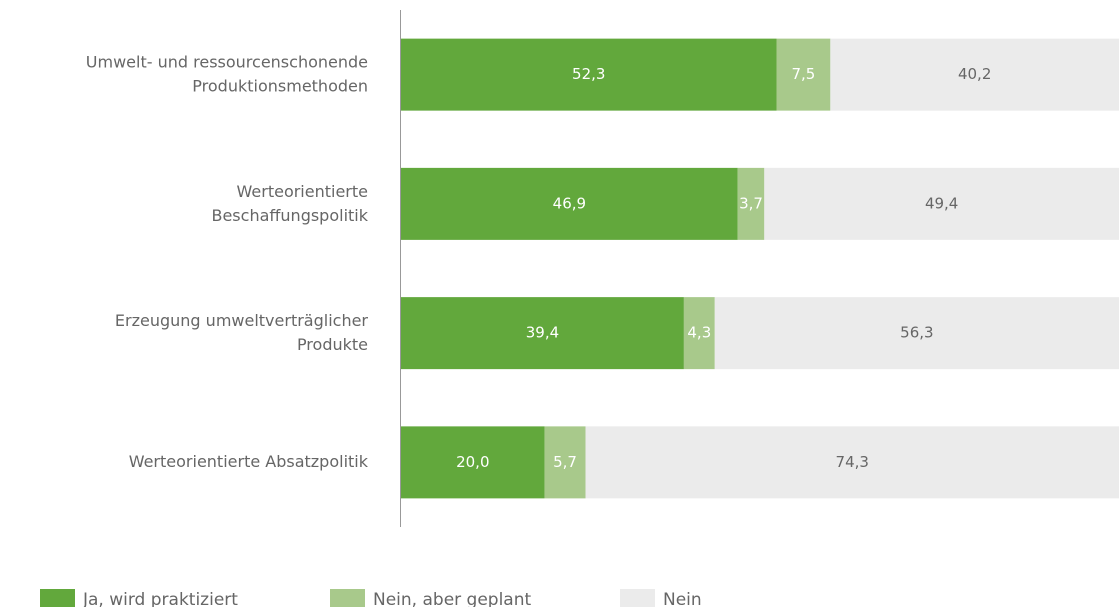 The image size is (1119, 607). I want to click on category-label-line: Beschaffungspolitik, so click(289, 214).